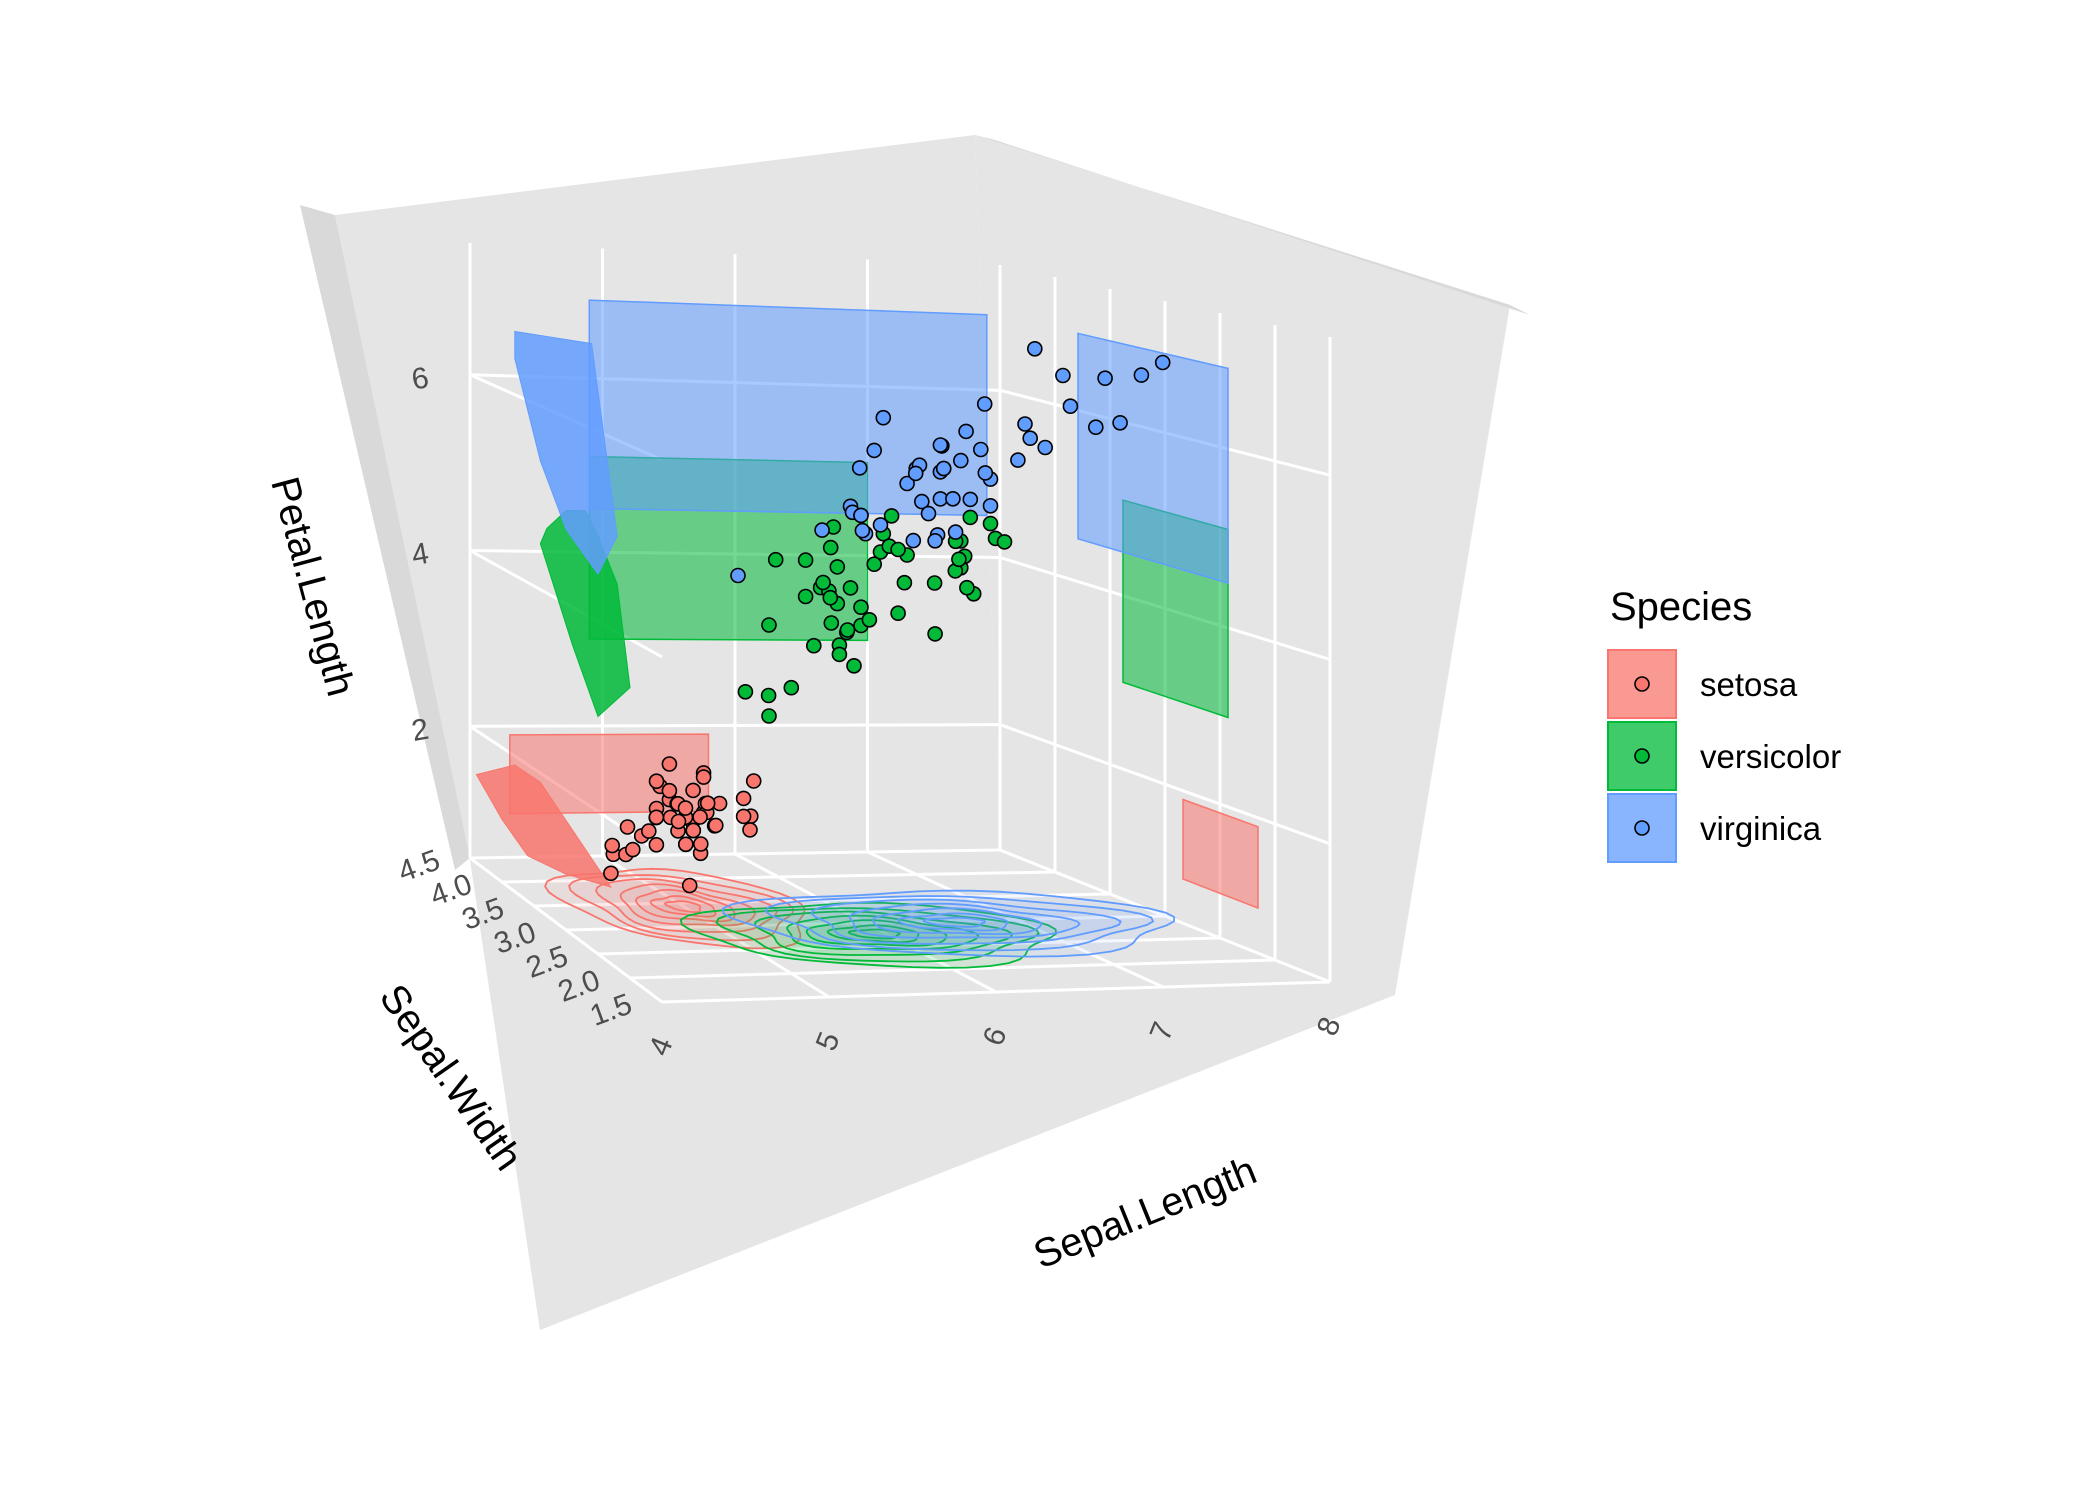 The width and height of the screenshot is (2100, 1500). Describe the element at coordinates (1145, 1212) in the screenshot. I see `x-axis-title: Sepal.Length` at that location.